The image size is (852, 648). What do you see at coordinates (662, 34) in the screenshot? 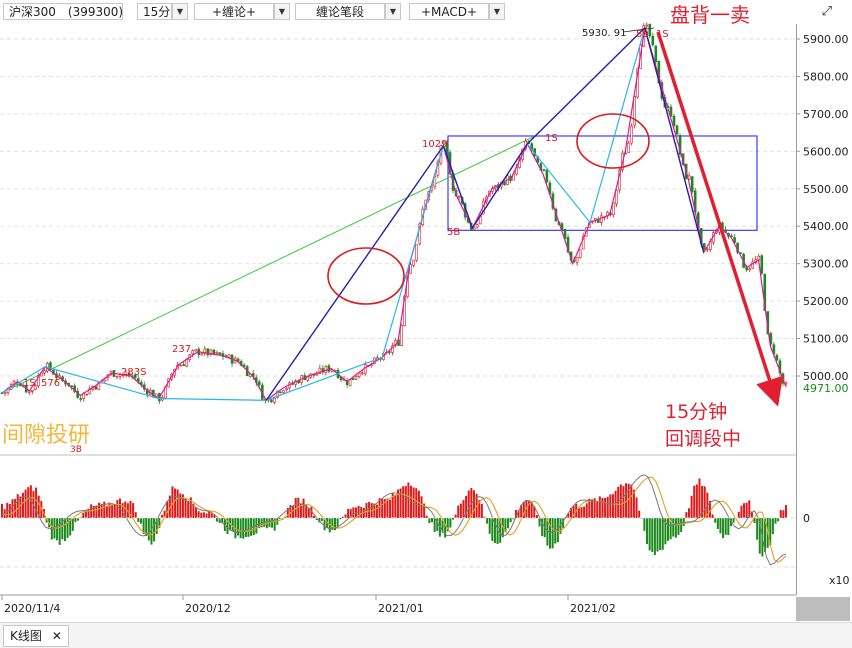
I see `label-1s-top: 1S` at bounding box center [662, 34].